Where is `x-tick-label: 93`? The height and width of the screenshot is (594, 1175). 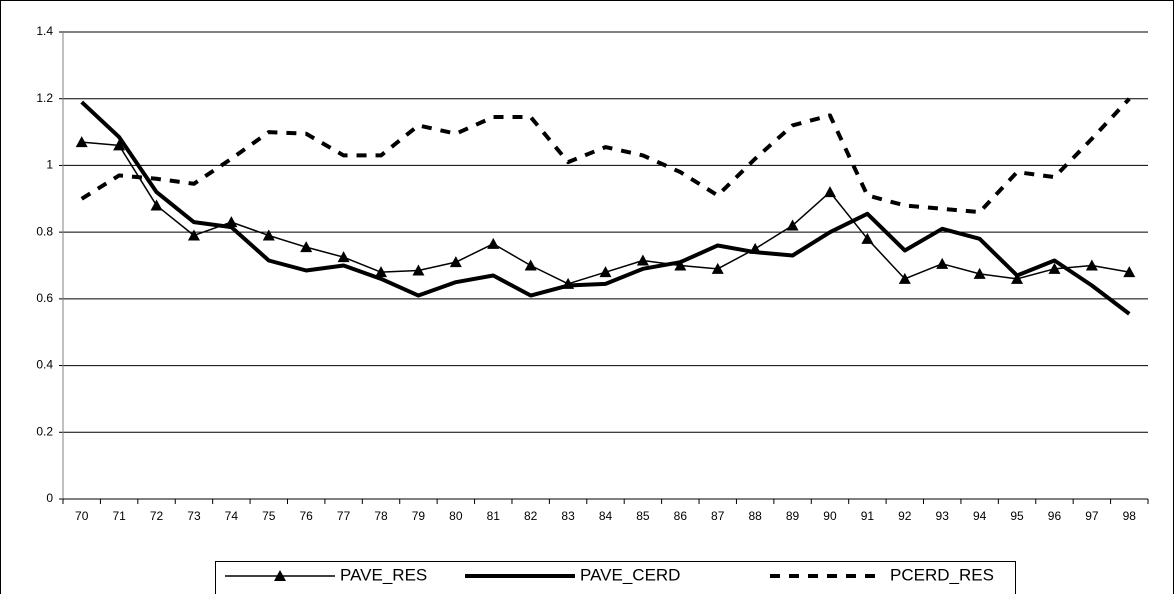 x-tick-label: 93 is located at coordinates (943, 516).